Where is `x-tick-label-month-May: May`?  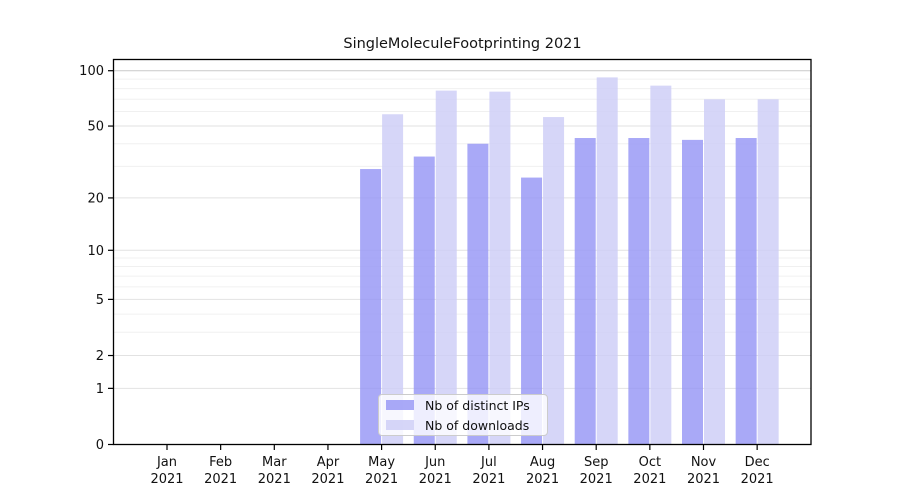 x-tick-label-month-May: May is located at coordinates (381, 462).